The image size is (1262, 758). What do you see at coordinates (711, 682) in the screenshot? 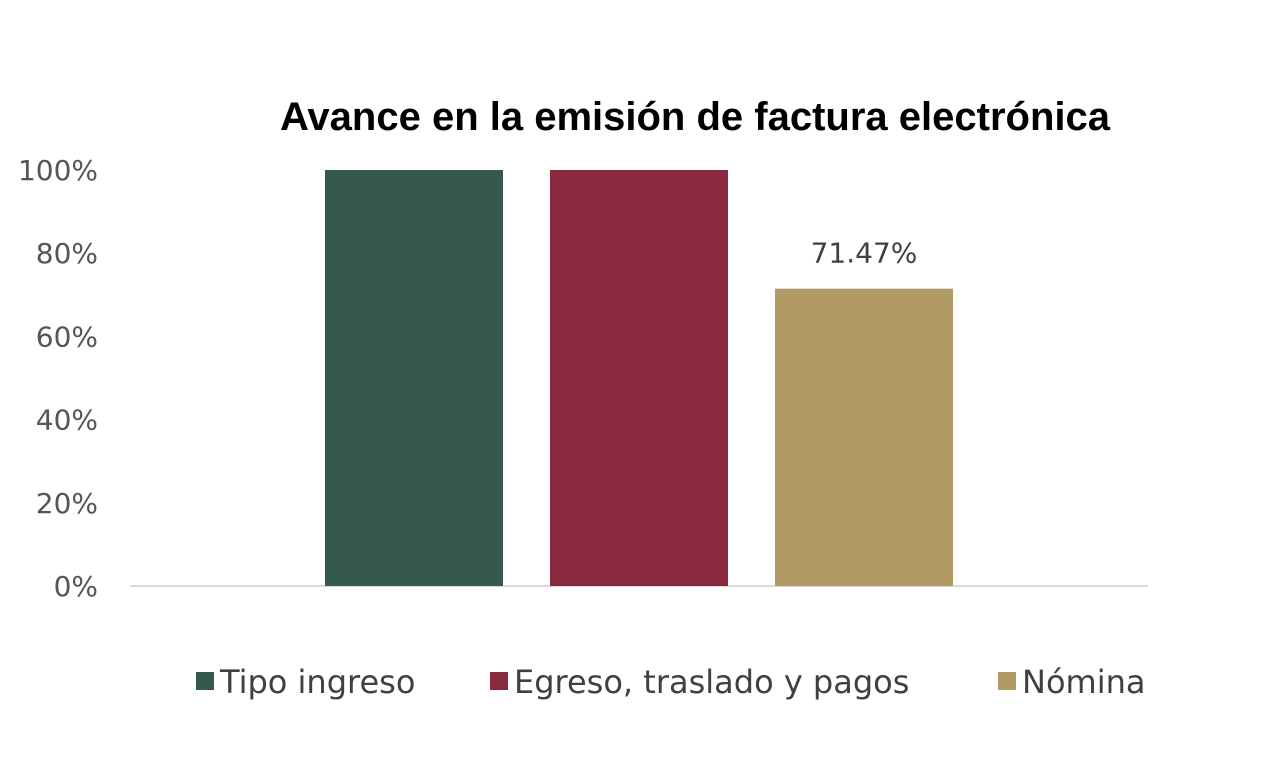
I see `legend-label: Egreso, traslado y pagos` at bounding box center [711, 682].